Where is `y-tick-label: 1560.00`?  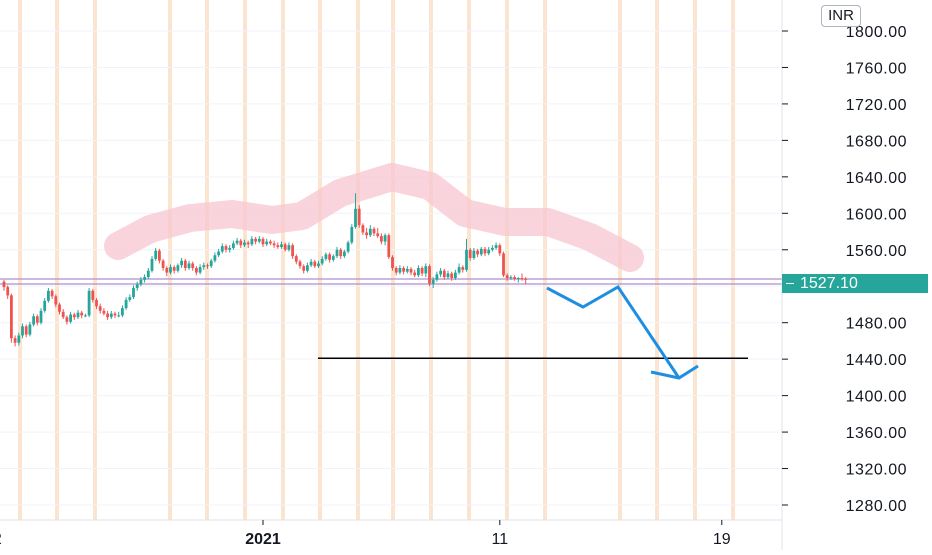 y-tick-label: 1560.00 is located at coordinates (876, 251).